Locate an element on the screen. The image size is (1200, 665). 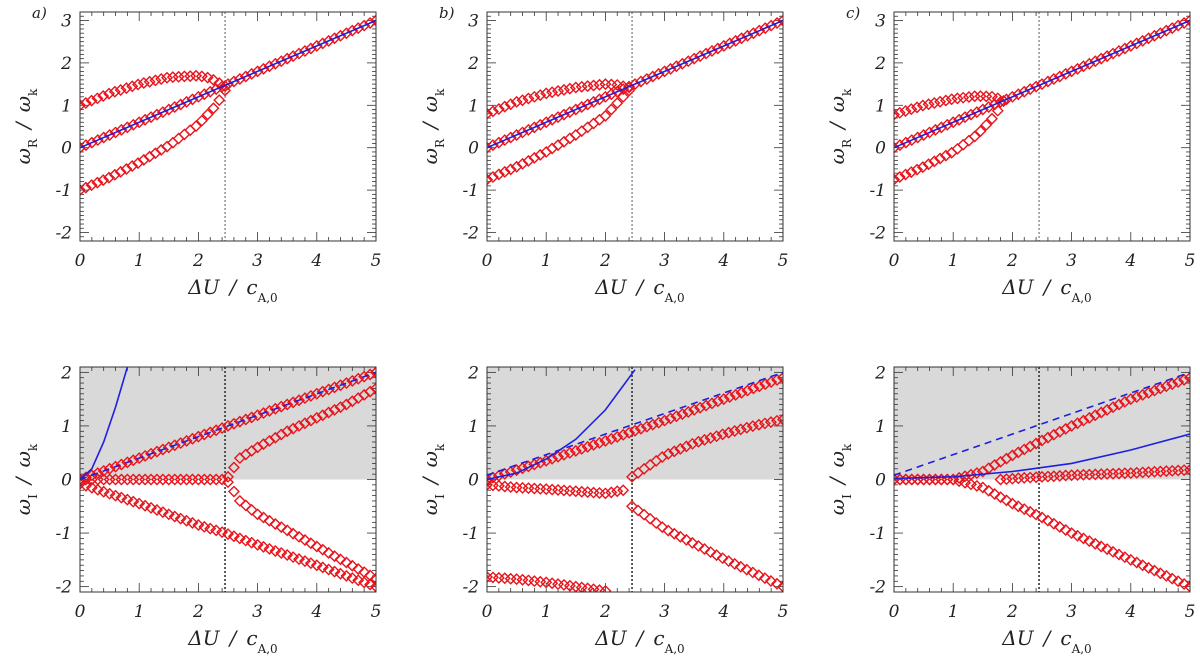
label-part: ω is located at coordinates (837, 507).